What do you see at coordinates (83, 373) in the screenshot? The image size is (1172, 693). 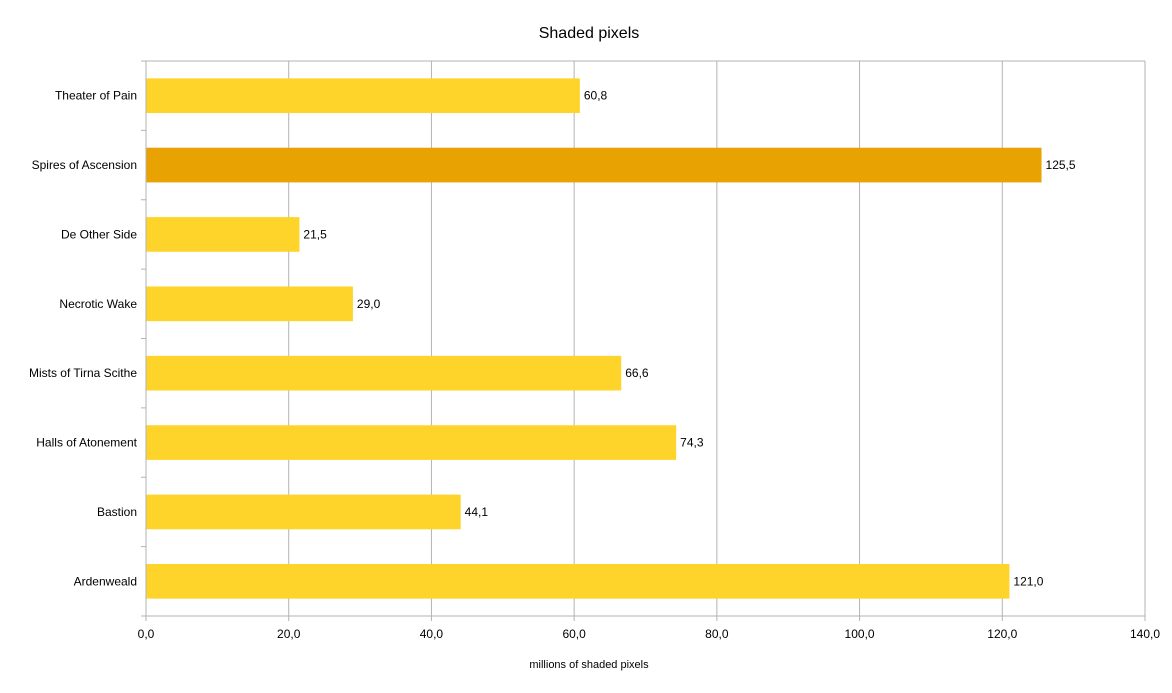 I see `category-label: Mists of Tirna Scithe` at bounding box center [83, 373].